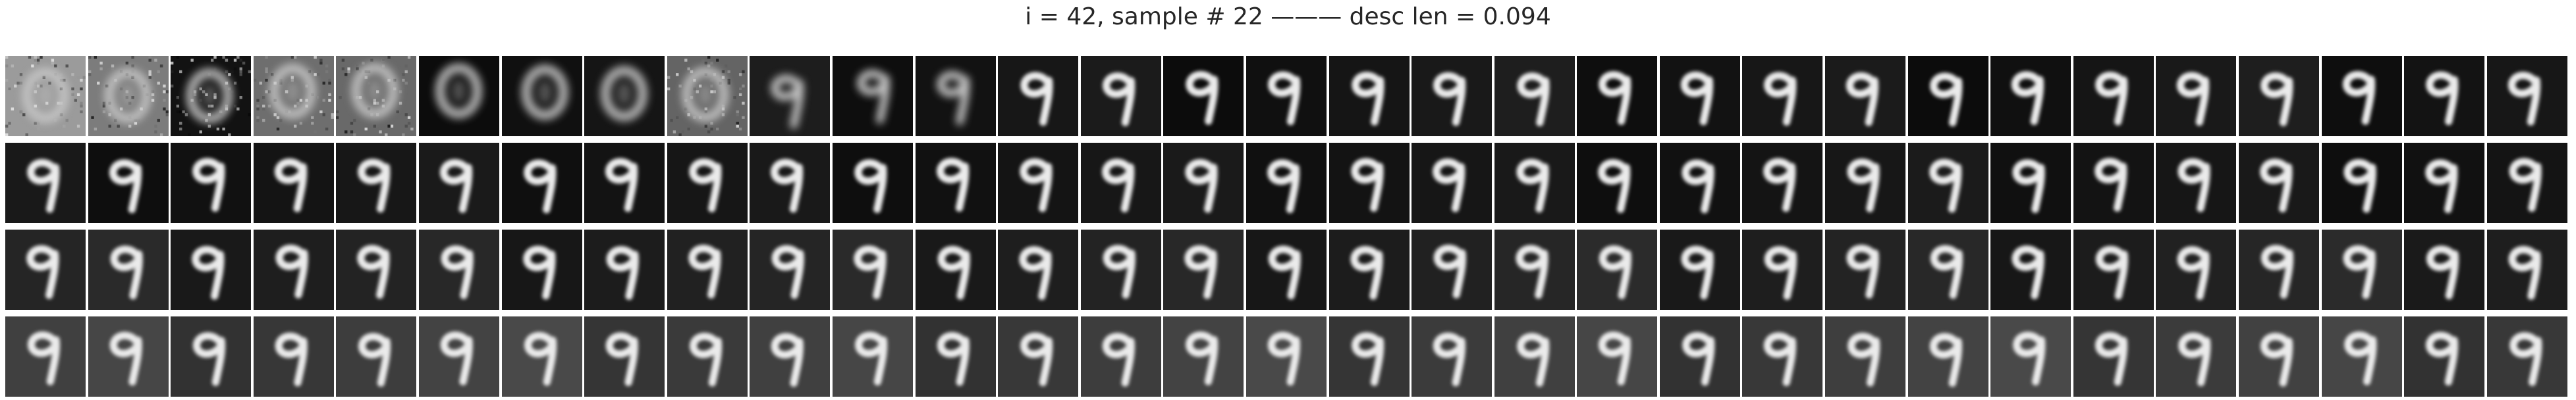  I want to click on tile-background, so click(1452, 270).